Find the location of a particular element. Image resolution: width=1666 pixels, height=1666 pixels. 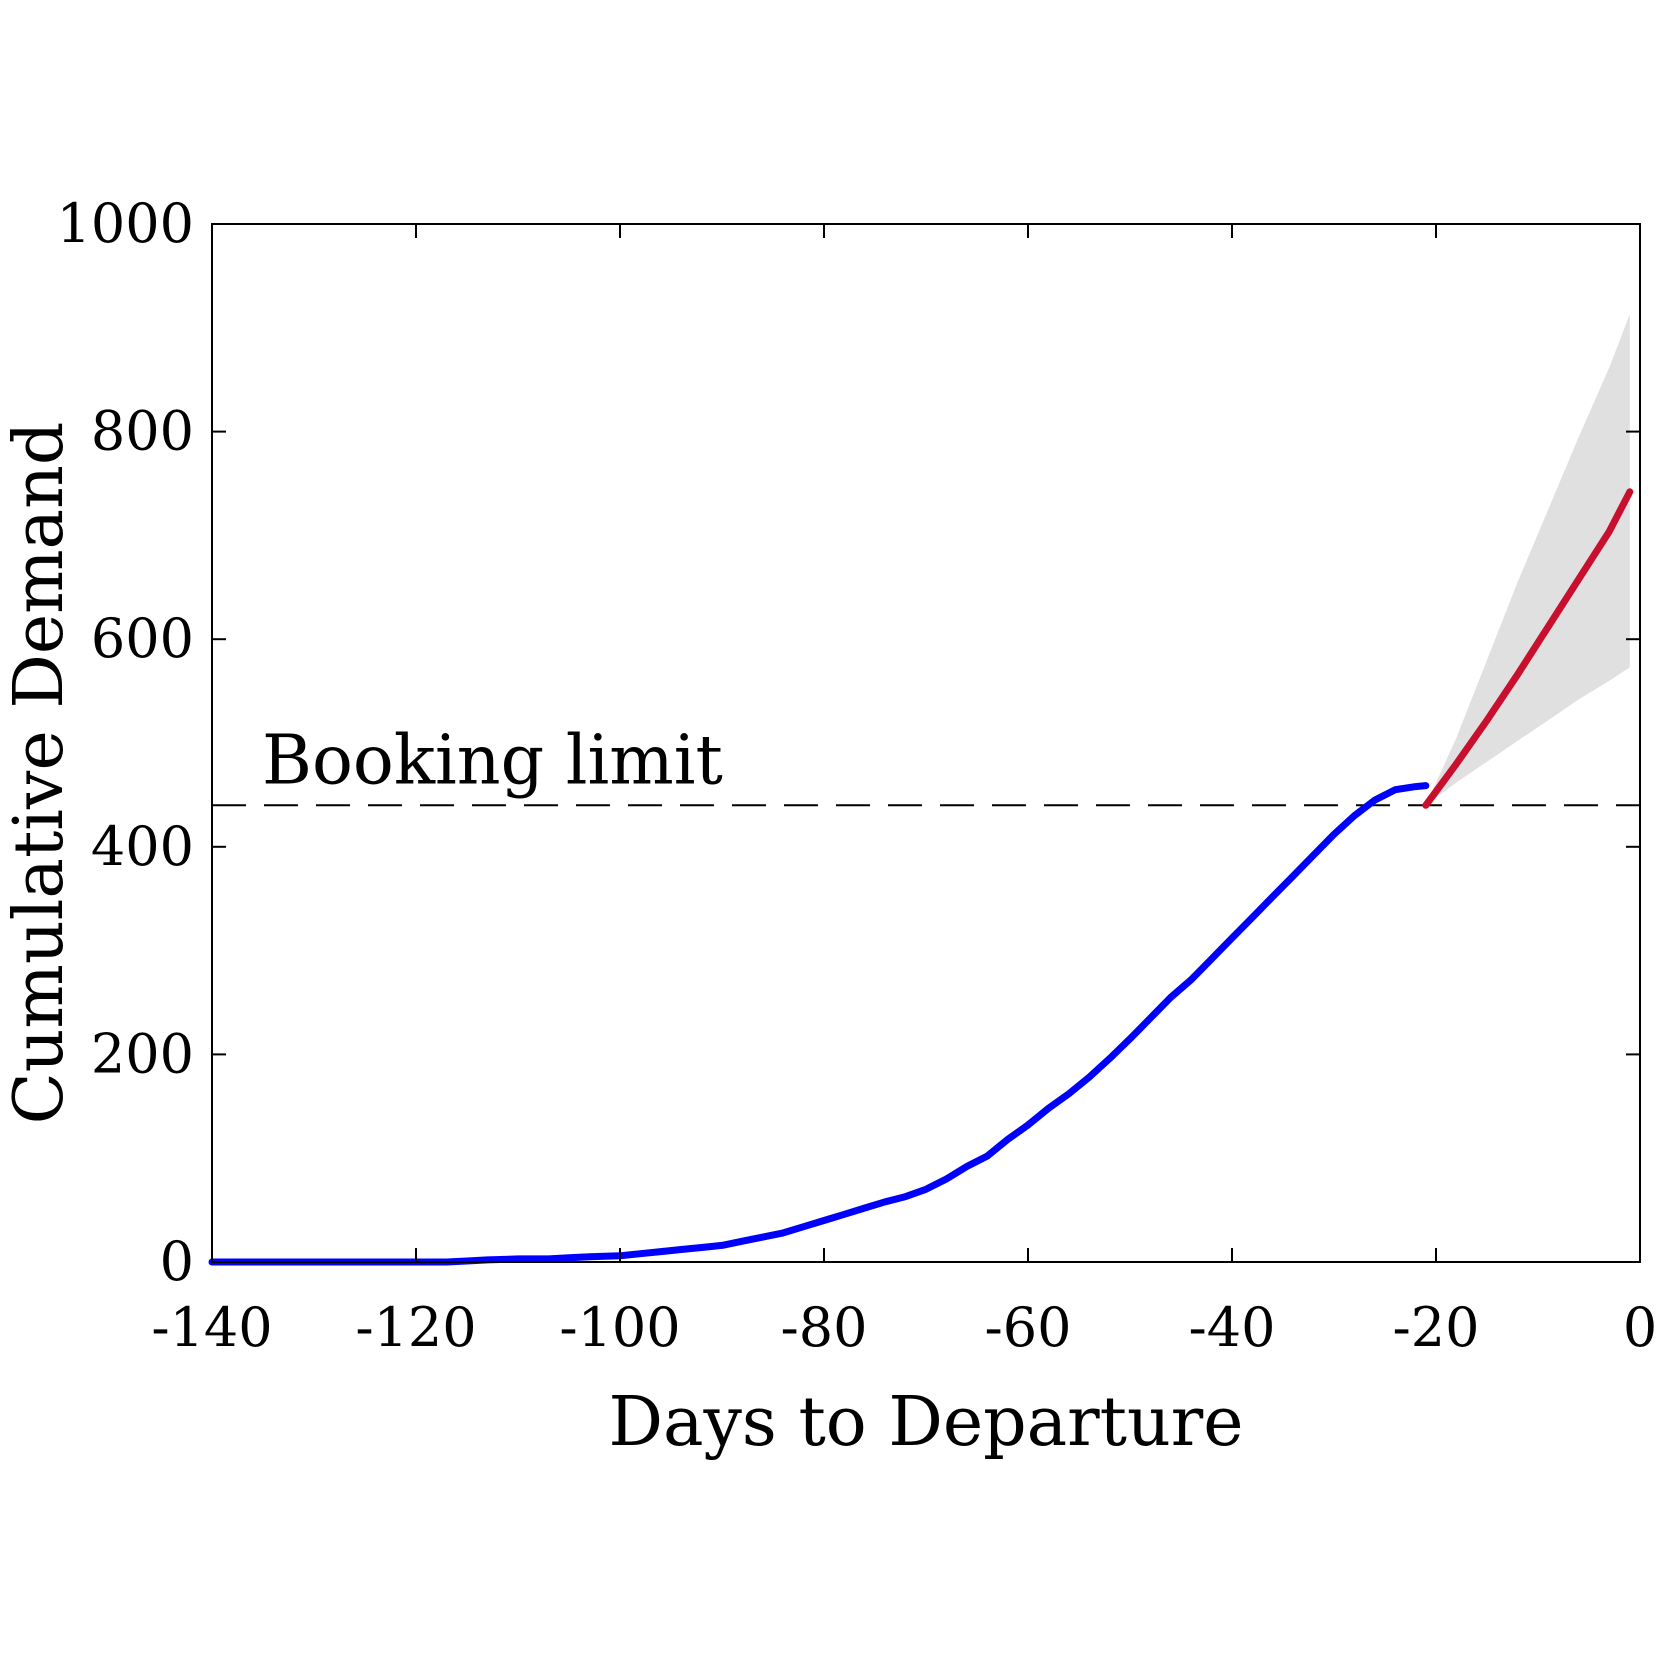

x-tick-label: -120 is located at coordinates (415, 1327).